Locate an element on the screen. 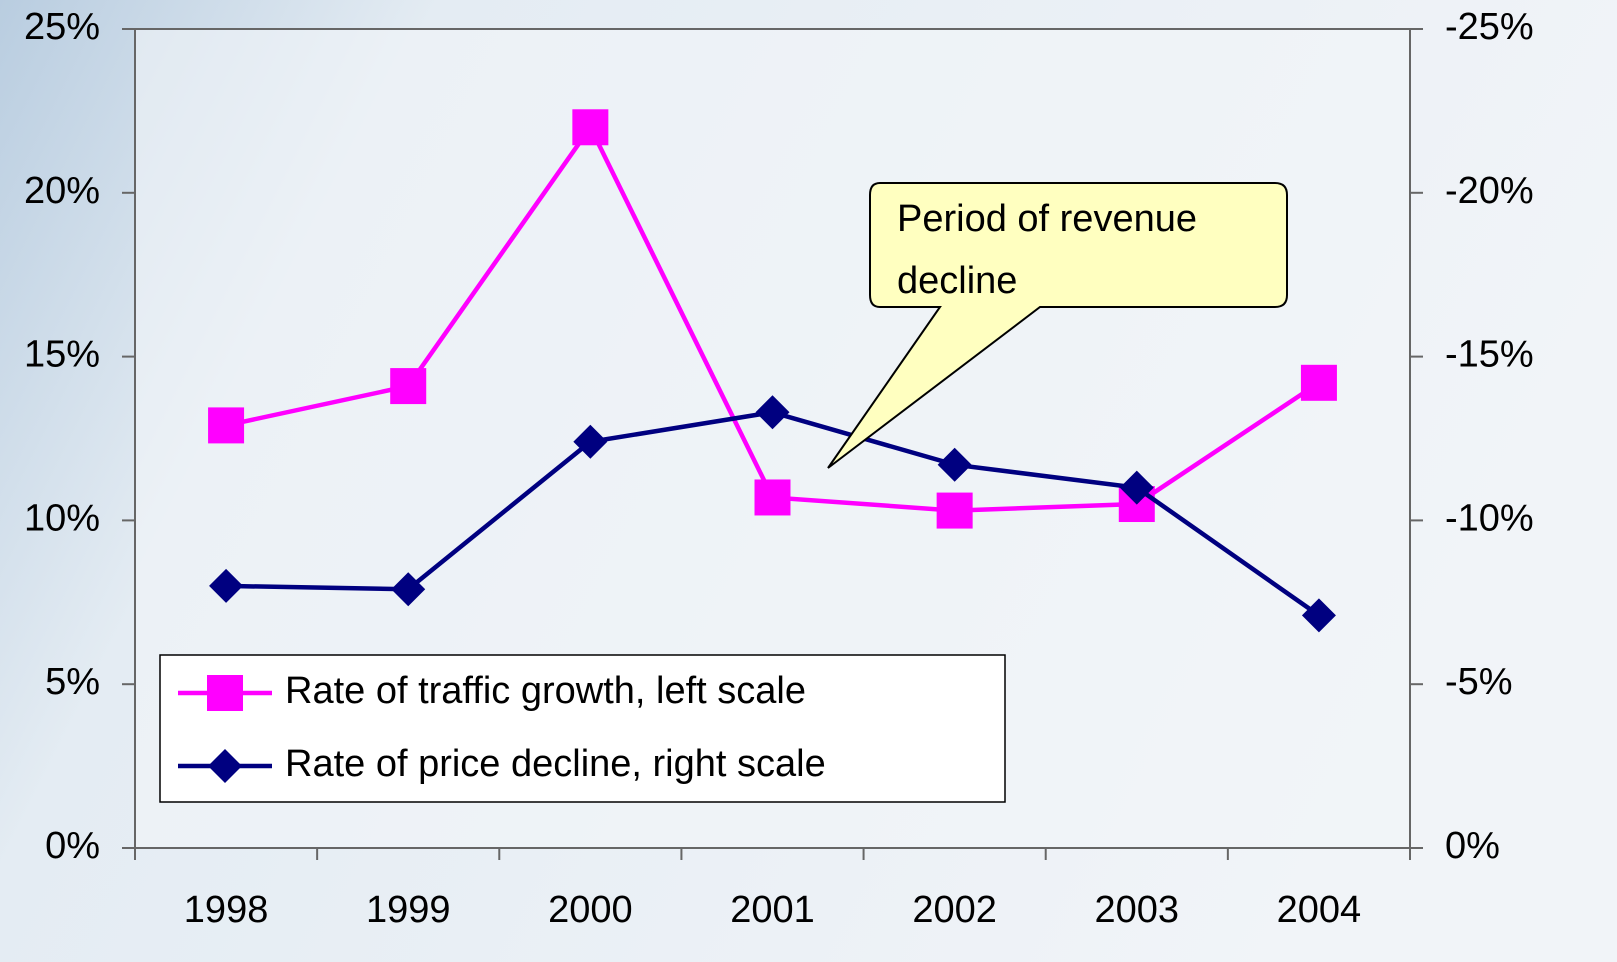  legend-label: Rate of traffic growth, left scale is located at coordinates (545, 691).